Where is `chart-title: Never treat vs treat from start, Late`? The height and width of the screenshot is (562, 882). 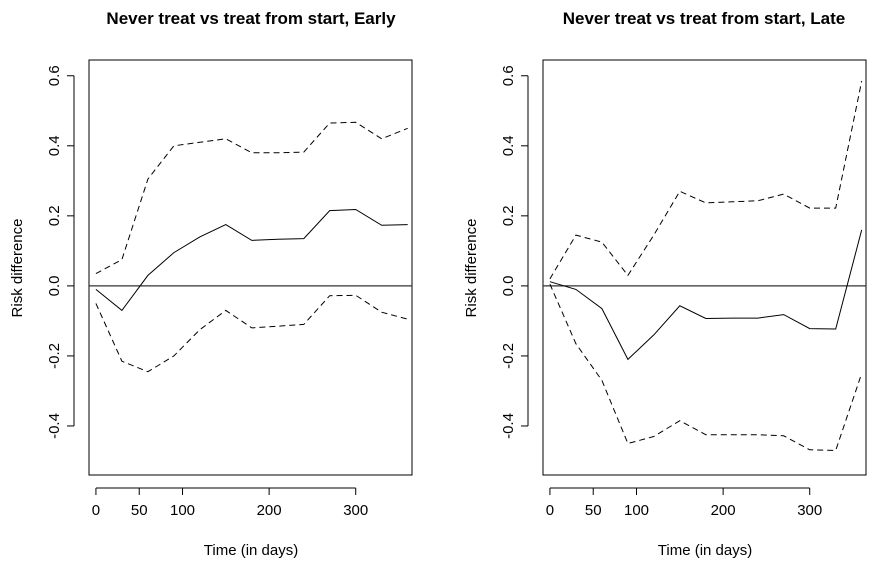 chart-title: Never treat vs treat from start, Late is located at coordinates (704, 18).